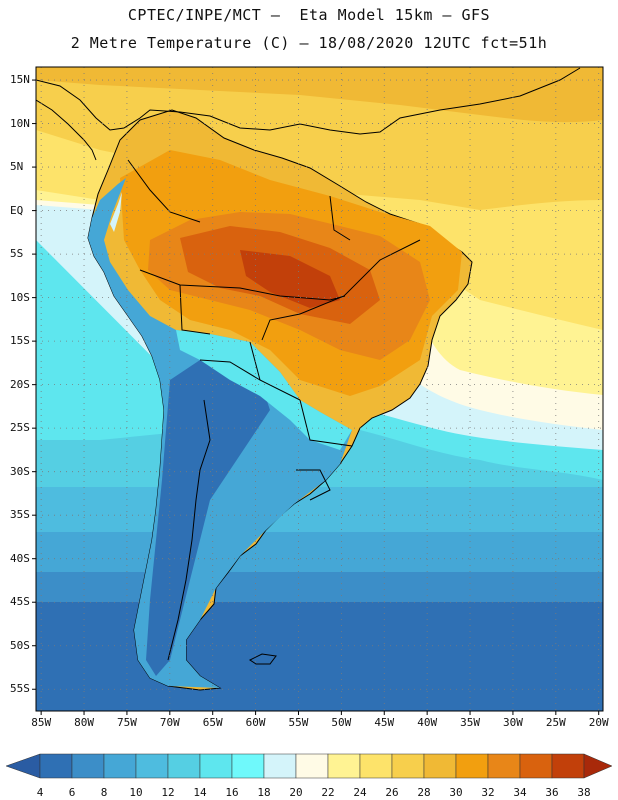 This screenshot has height=800, width=618. What do you see at coordinates (168, 792) in the screenshot?
I see `colorbar-label: 12` at bounding box center [168, 792].